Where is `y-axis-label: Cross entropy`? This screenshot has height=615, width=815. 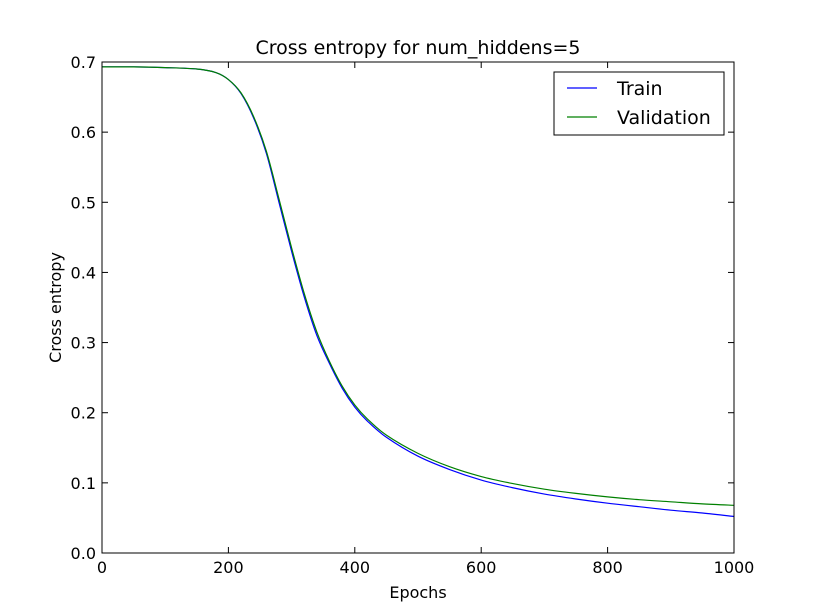
y-axis-label: Cross entropy is located at coordinates (55, 307).